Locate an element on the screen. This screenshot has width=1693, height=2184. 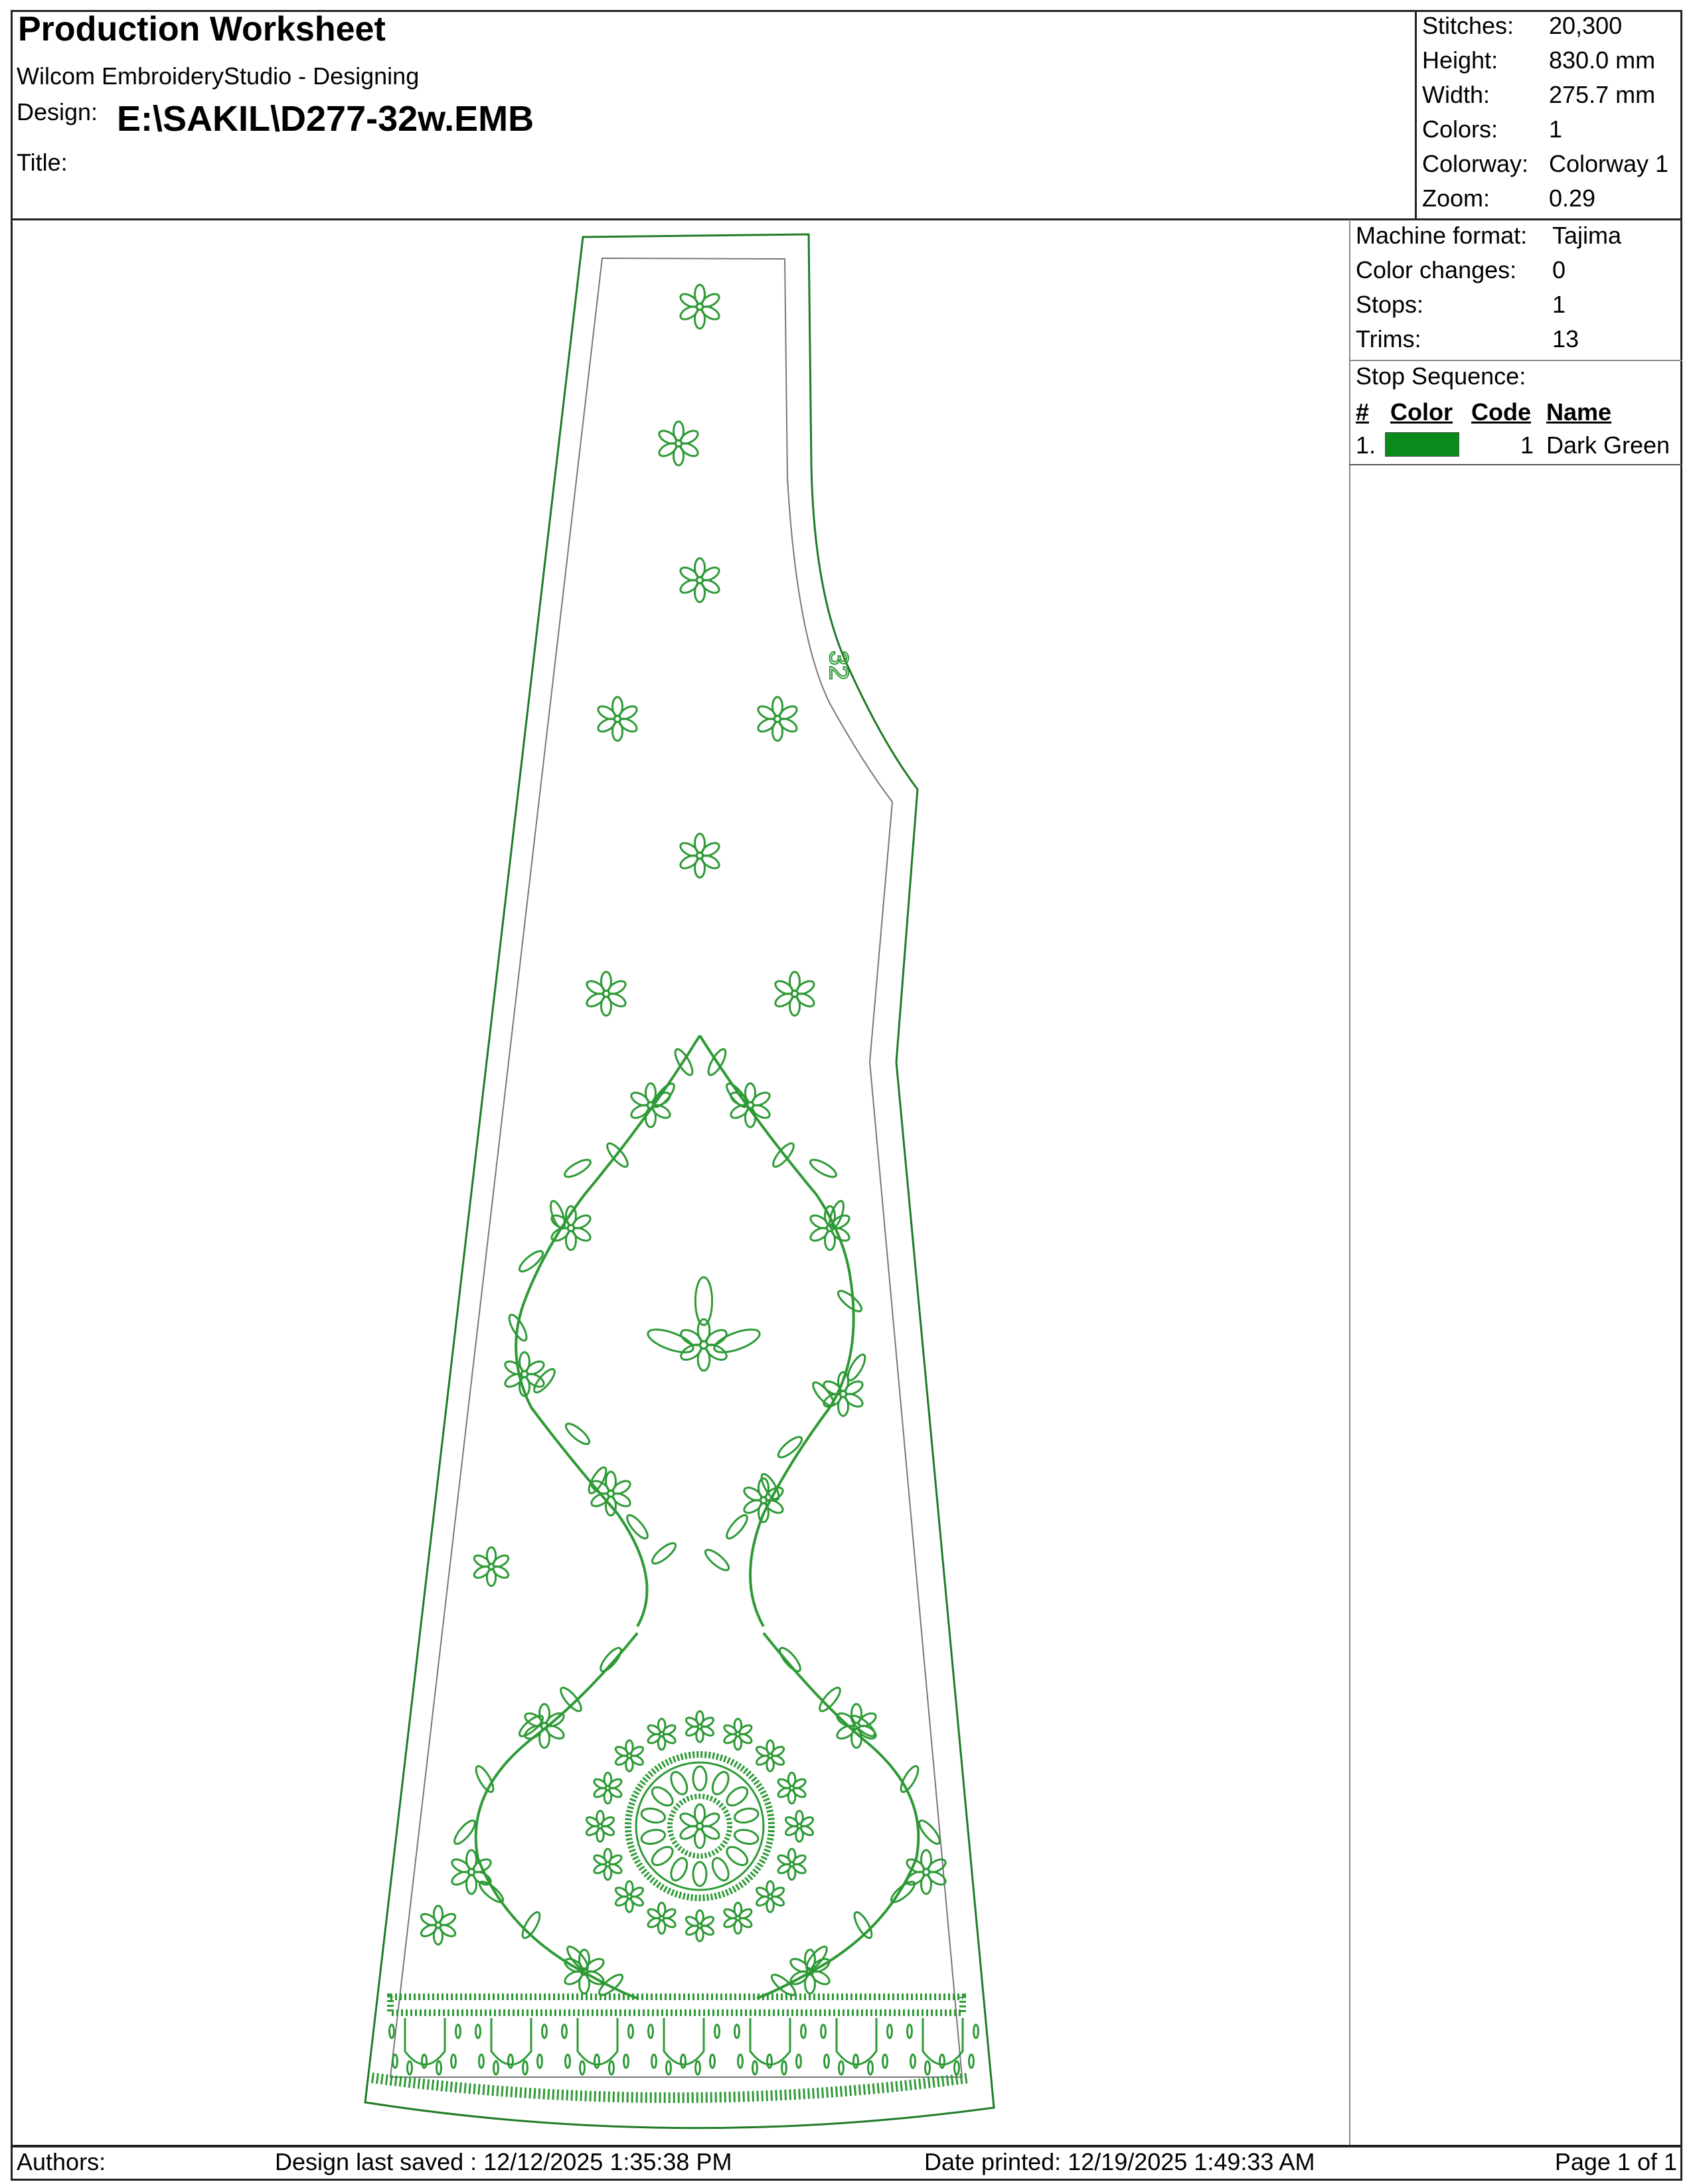
stitched-size-label: 32 is located at coordinates (838, 665).